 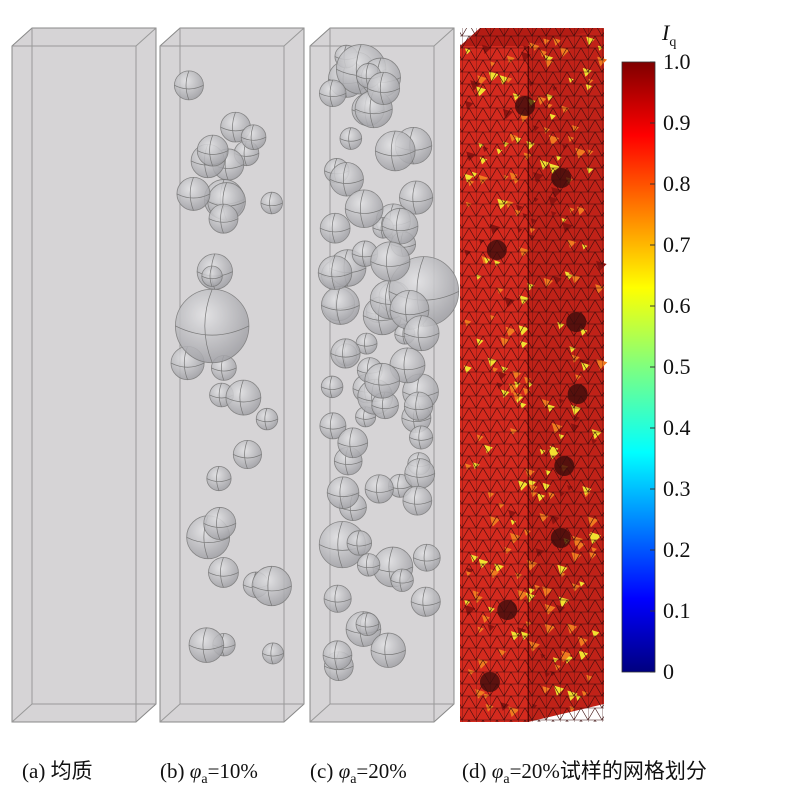 What do you see at coordinates (584, 773) in the screenshot?
I see `panel-caption: (d) φa=20%试样的网格划分` at bounding box center [584, 773].